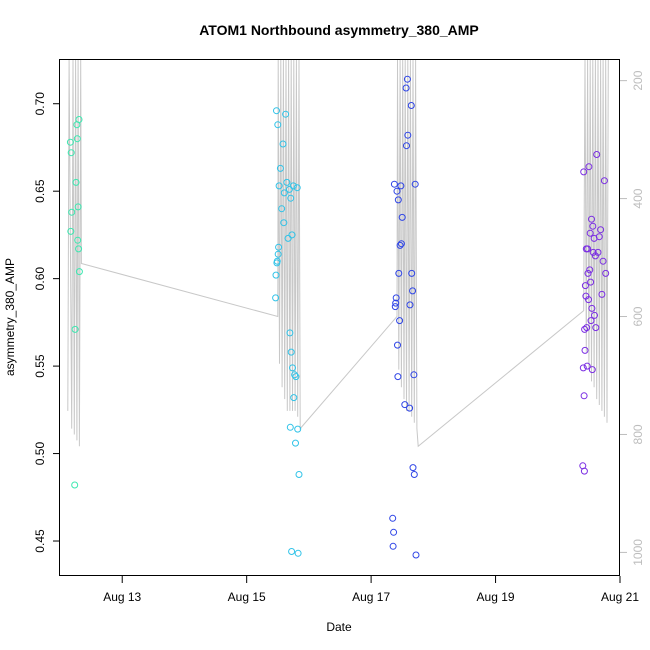 This screenshot has width=650, height=650. What do you see at coordinates (638, 316) in the screenshot?
I see `y2-tick-label: 600` at bounding box center [638, 316].